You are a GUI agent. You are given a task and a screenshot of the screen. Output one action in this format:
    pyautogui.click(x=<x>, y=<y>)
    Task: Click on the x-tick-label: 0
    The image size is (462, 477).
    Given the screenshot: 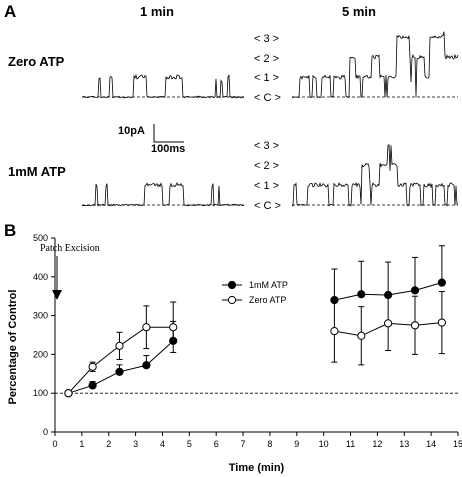 What is the action you would take?
    pyautogui.click(x=54, y=444)
    